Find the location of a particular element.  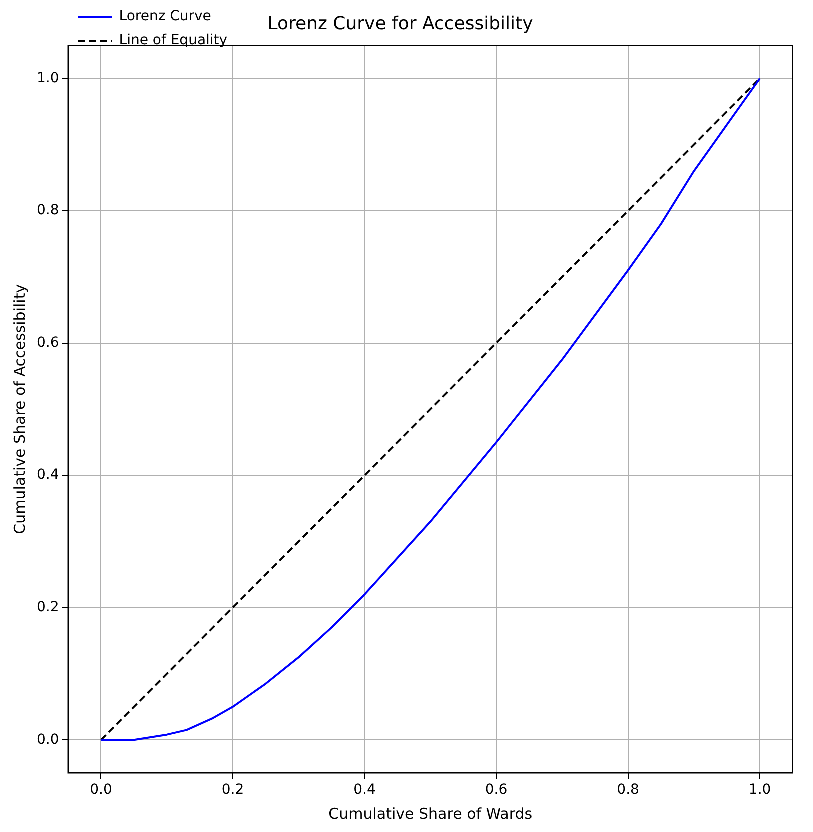

x-tick-label: 0.0 is located at coordinates (101, 790).